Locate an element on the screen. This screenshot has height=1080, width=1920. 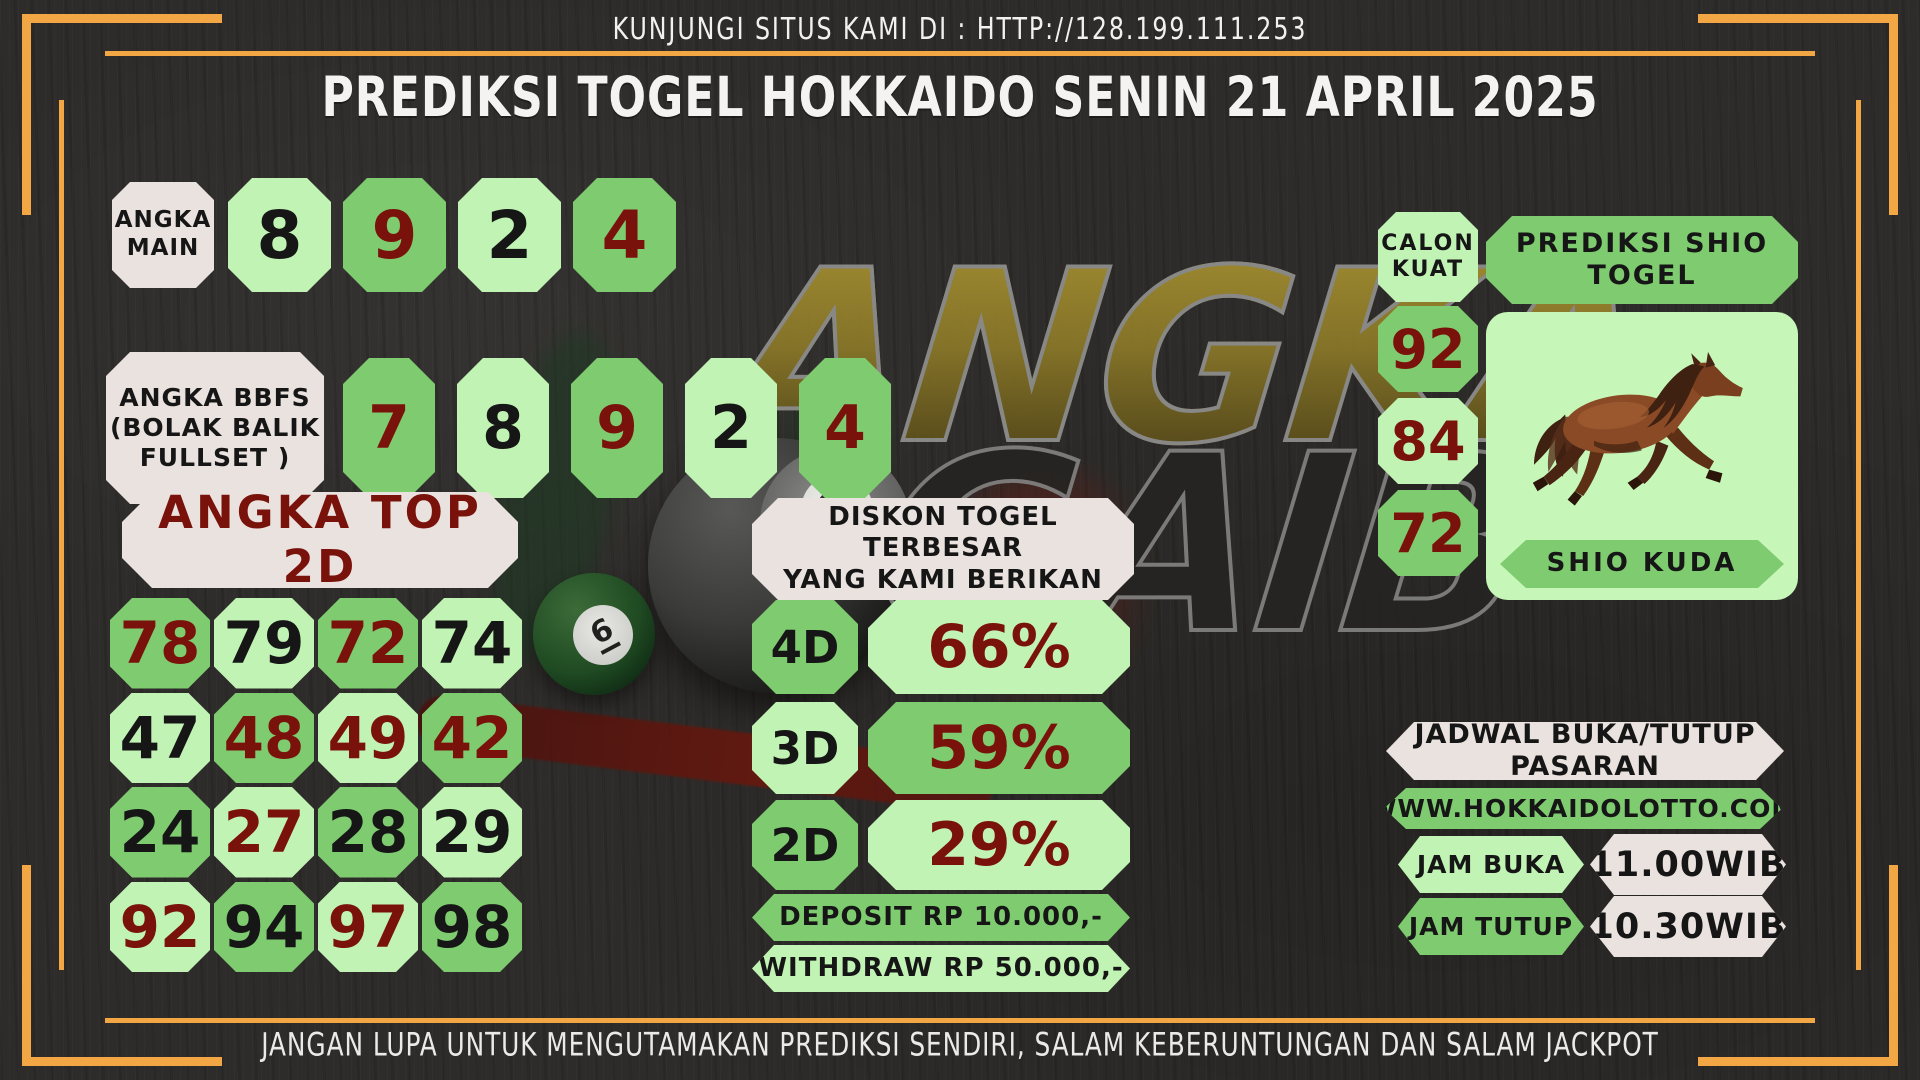
jam-tutup-label-text: JAM TUTUP is located at coordinates (1491, 926).